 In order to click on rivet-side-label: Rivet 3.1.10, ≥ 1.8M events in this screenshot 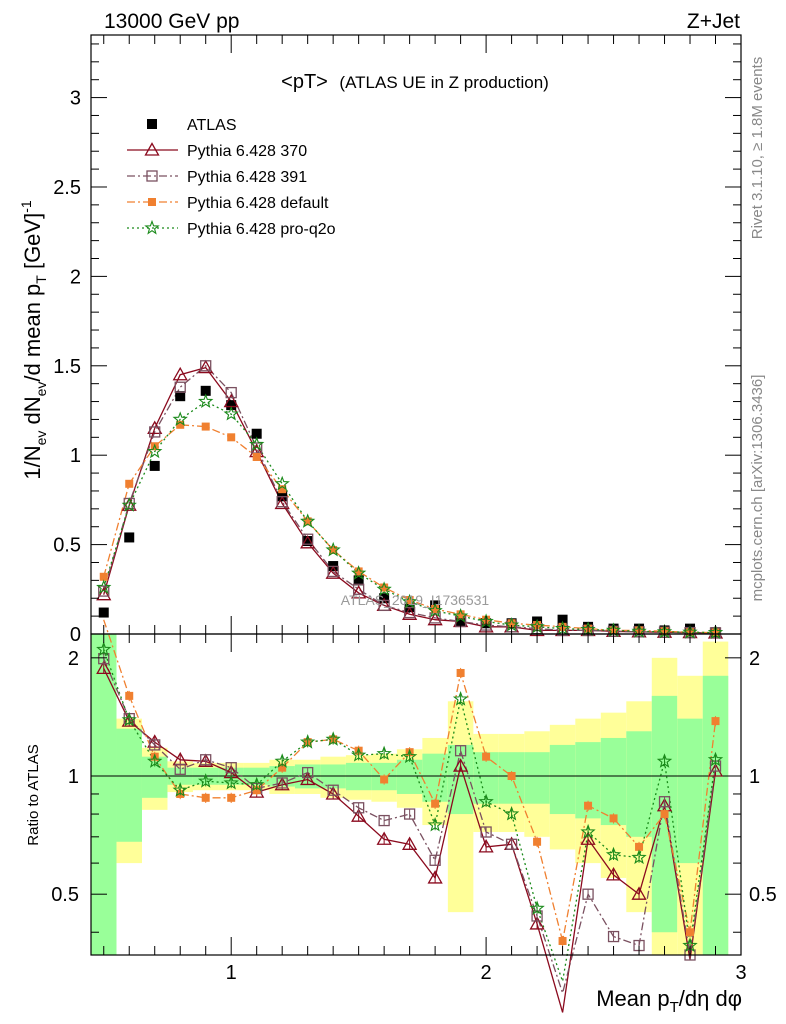, I will do `click(757, 148)`.